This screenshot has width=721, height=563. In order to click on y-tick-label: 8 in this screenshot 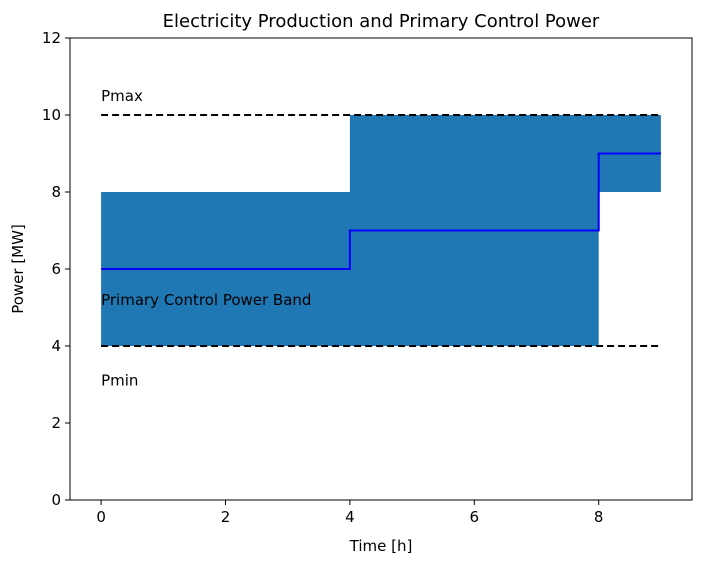, I will do `click(56, 192)`.